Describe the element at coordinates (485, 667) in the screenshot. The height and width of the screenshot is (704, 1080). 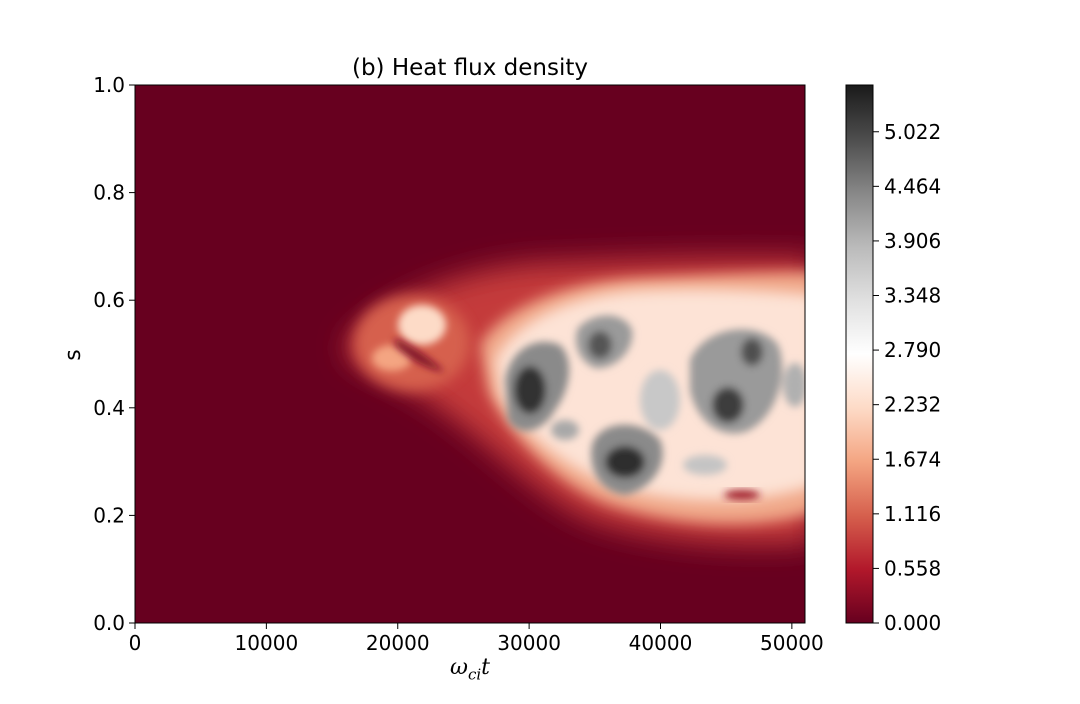
I see `x-axis-label-variable: t` at that location.